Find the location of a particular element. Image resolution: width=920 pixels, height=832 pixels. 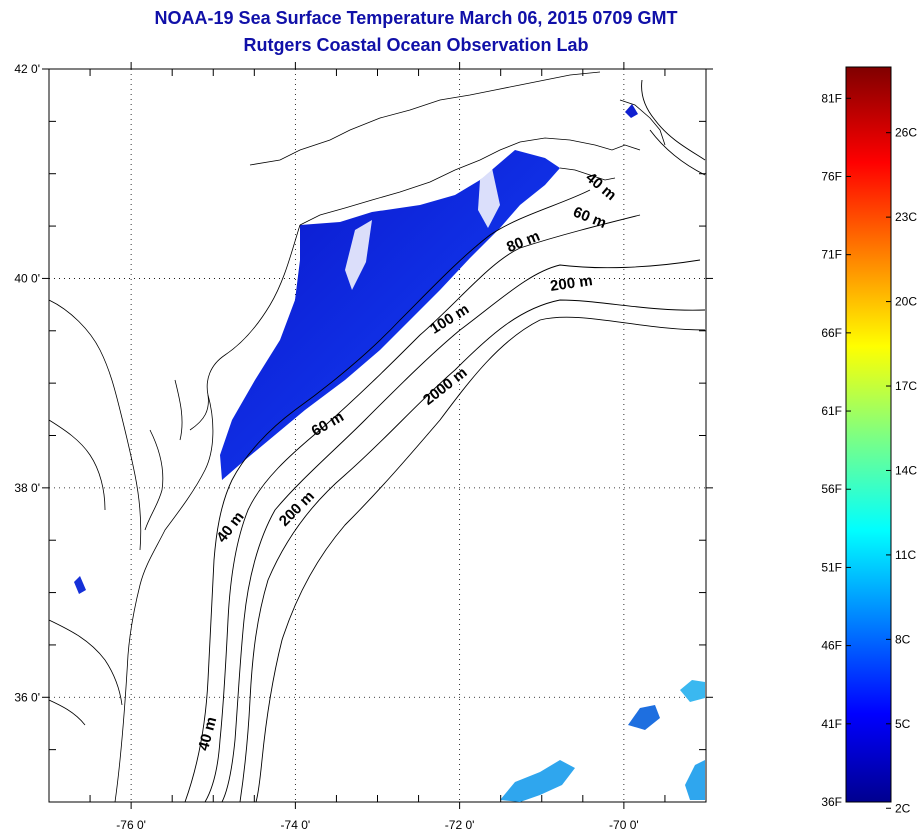

colorbar-celsius-label: 20C is located at coordinates (906, 302).